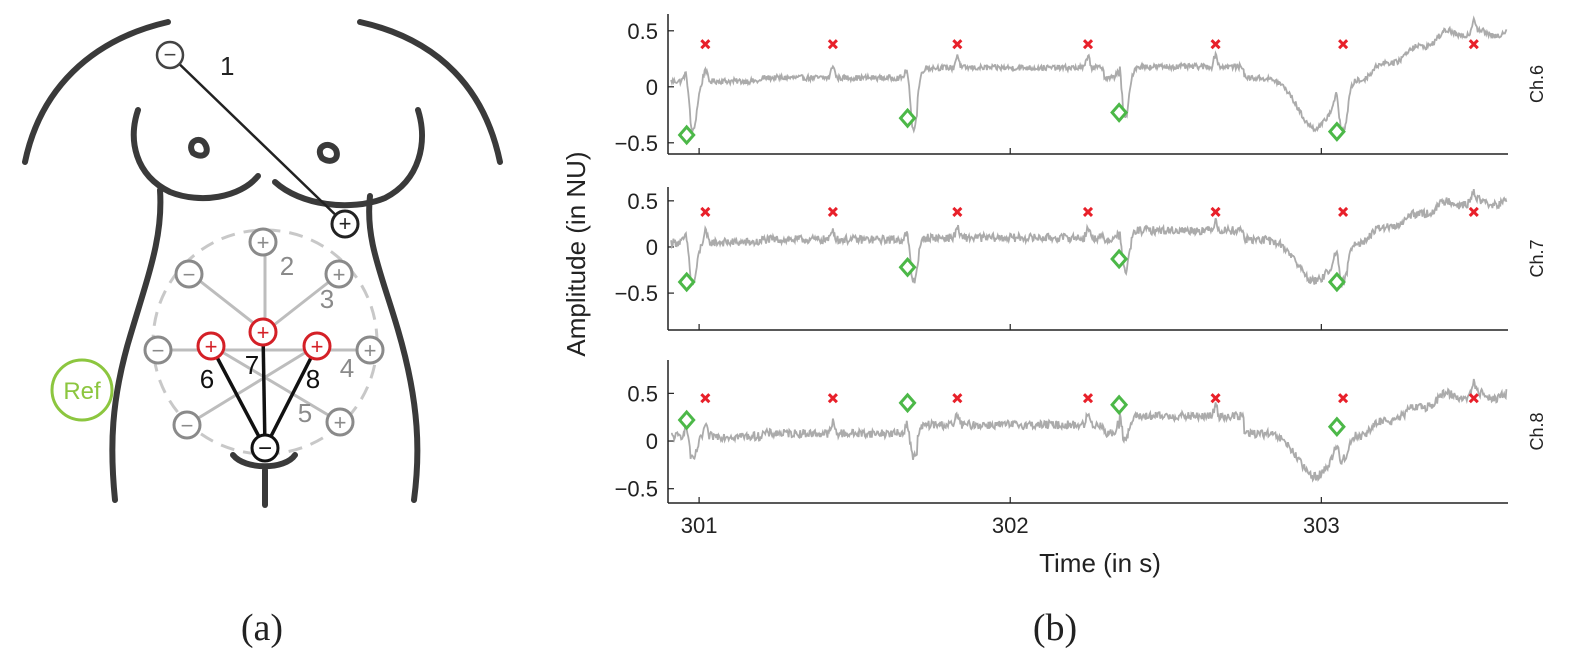 The width and height of the screenshot is (1575, 668). I want to click on reference-electrode: Ref, so click(82, 390).